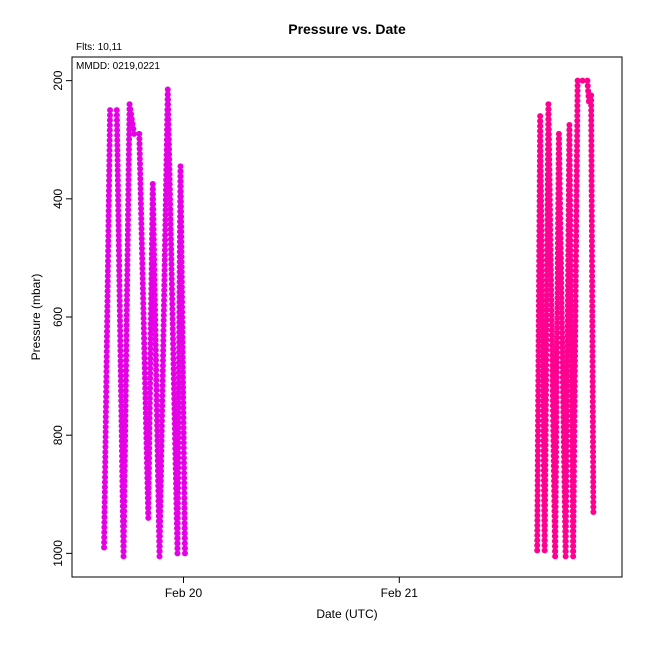  Describe the element at coordinates (36, 317) in the screenshot. I see `y-axis-label: Pressure (mbar)` at that location.